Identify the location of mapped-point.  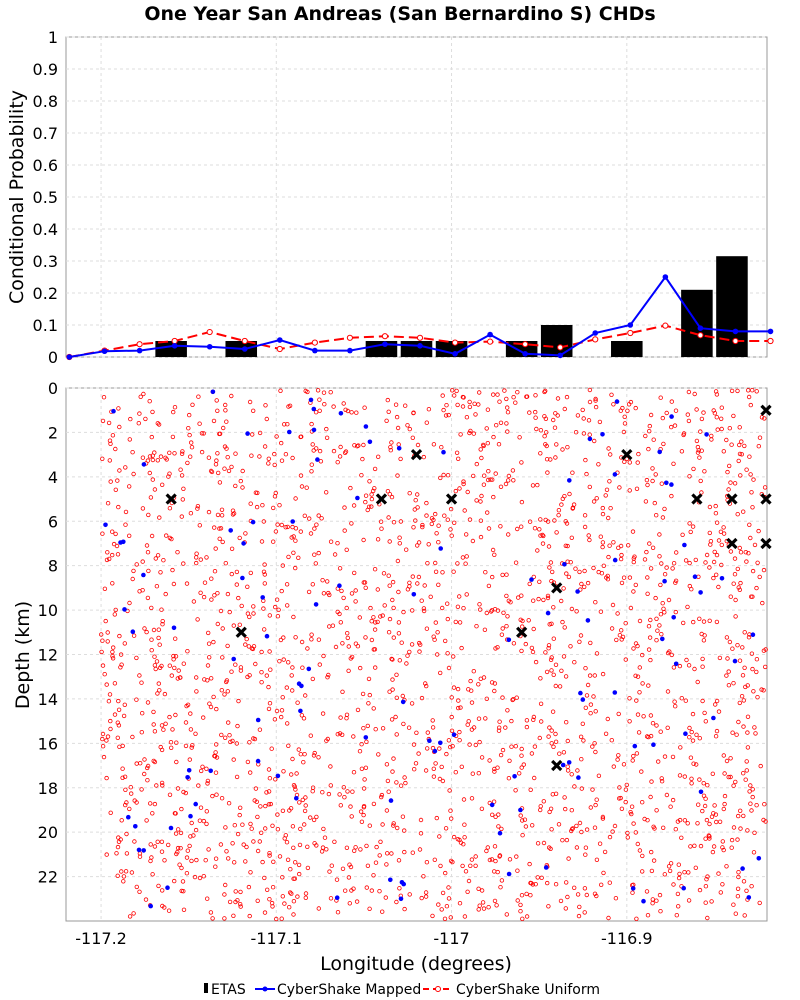
(69, 357).